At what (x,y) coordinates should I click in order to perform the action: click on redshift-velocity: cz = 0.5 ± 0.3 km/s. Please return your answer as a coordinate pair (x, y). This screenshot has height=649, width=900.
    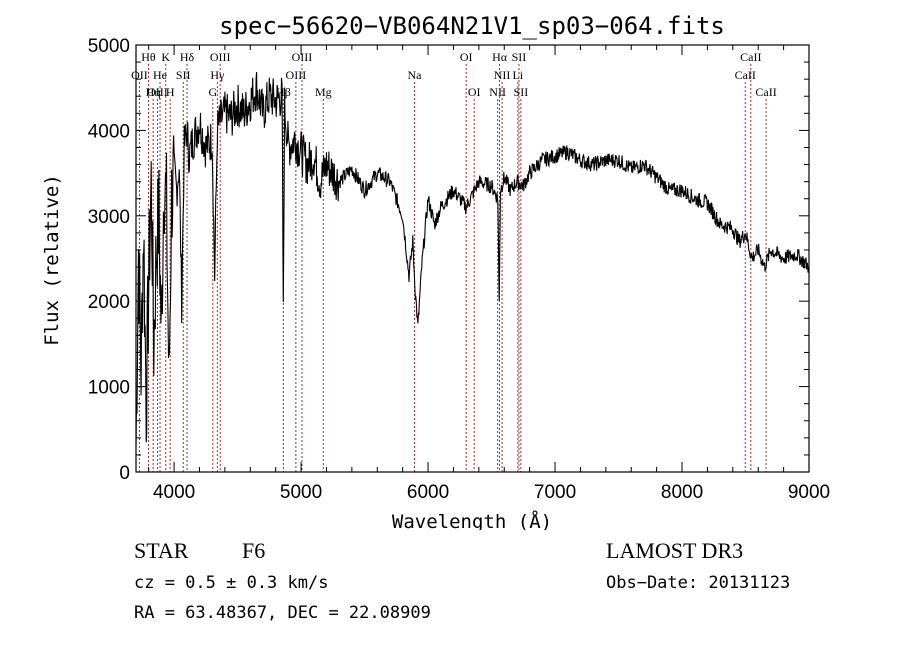
    Looking at the image, I should click on (231, 583).